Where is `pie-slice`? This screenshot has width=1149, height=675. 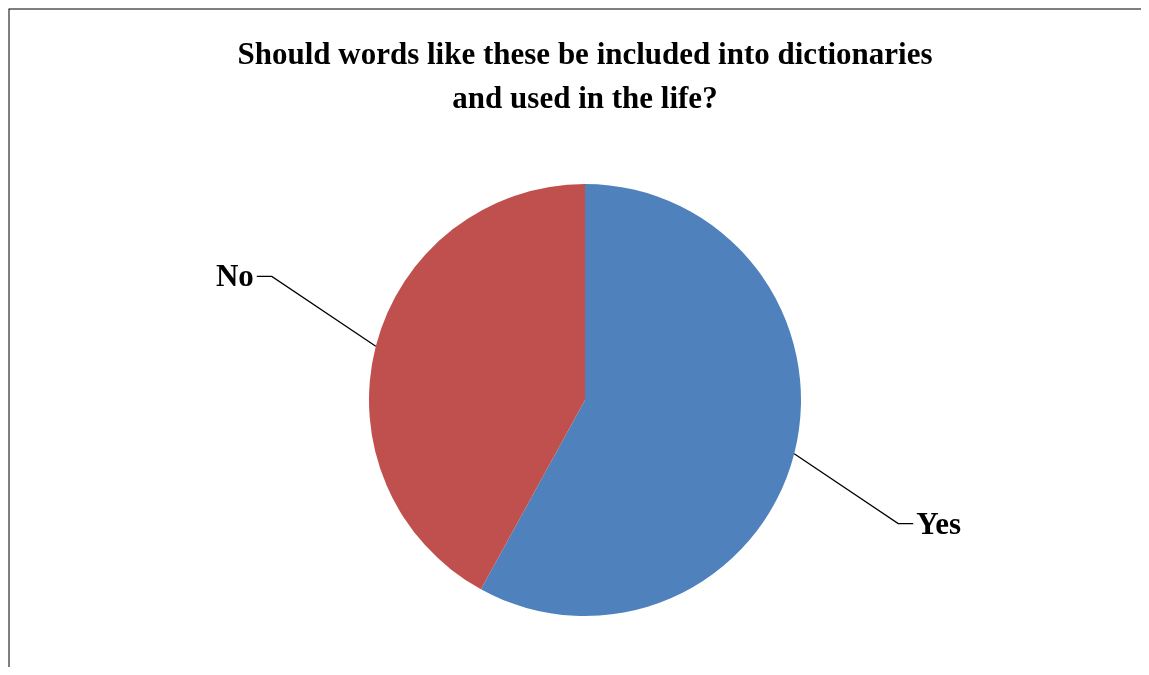
pie-slice is located at coordinates (477, 387).